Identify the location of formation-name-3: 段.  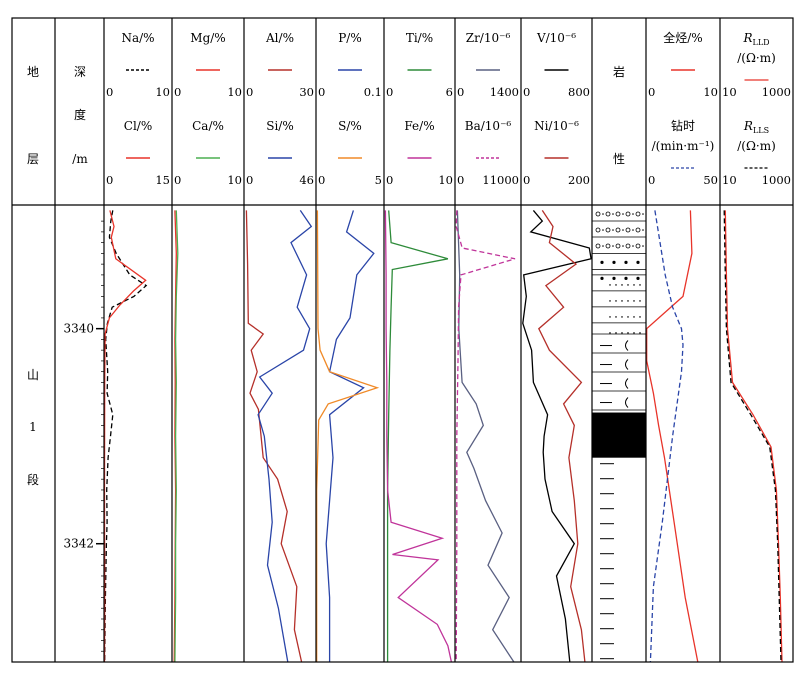
(33, 479).